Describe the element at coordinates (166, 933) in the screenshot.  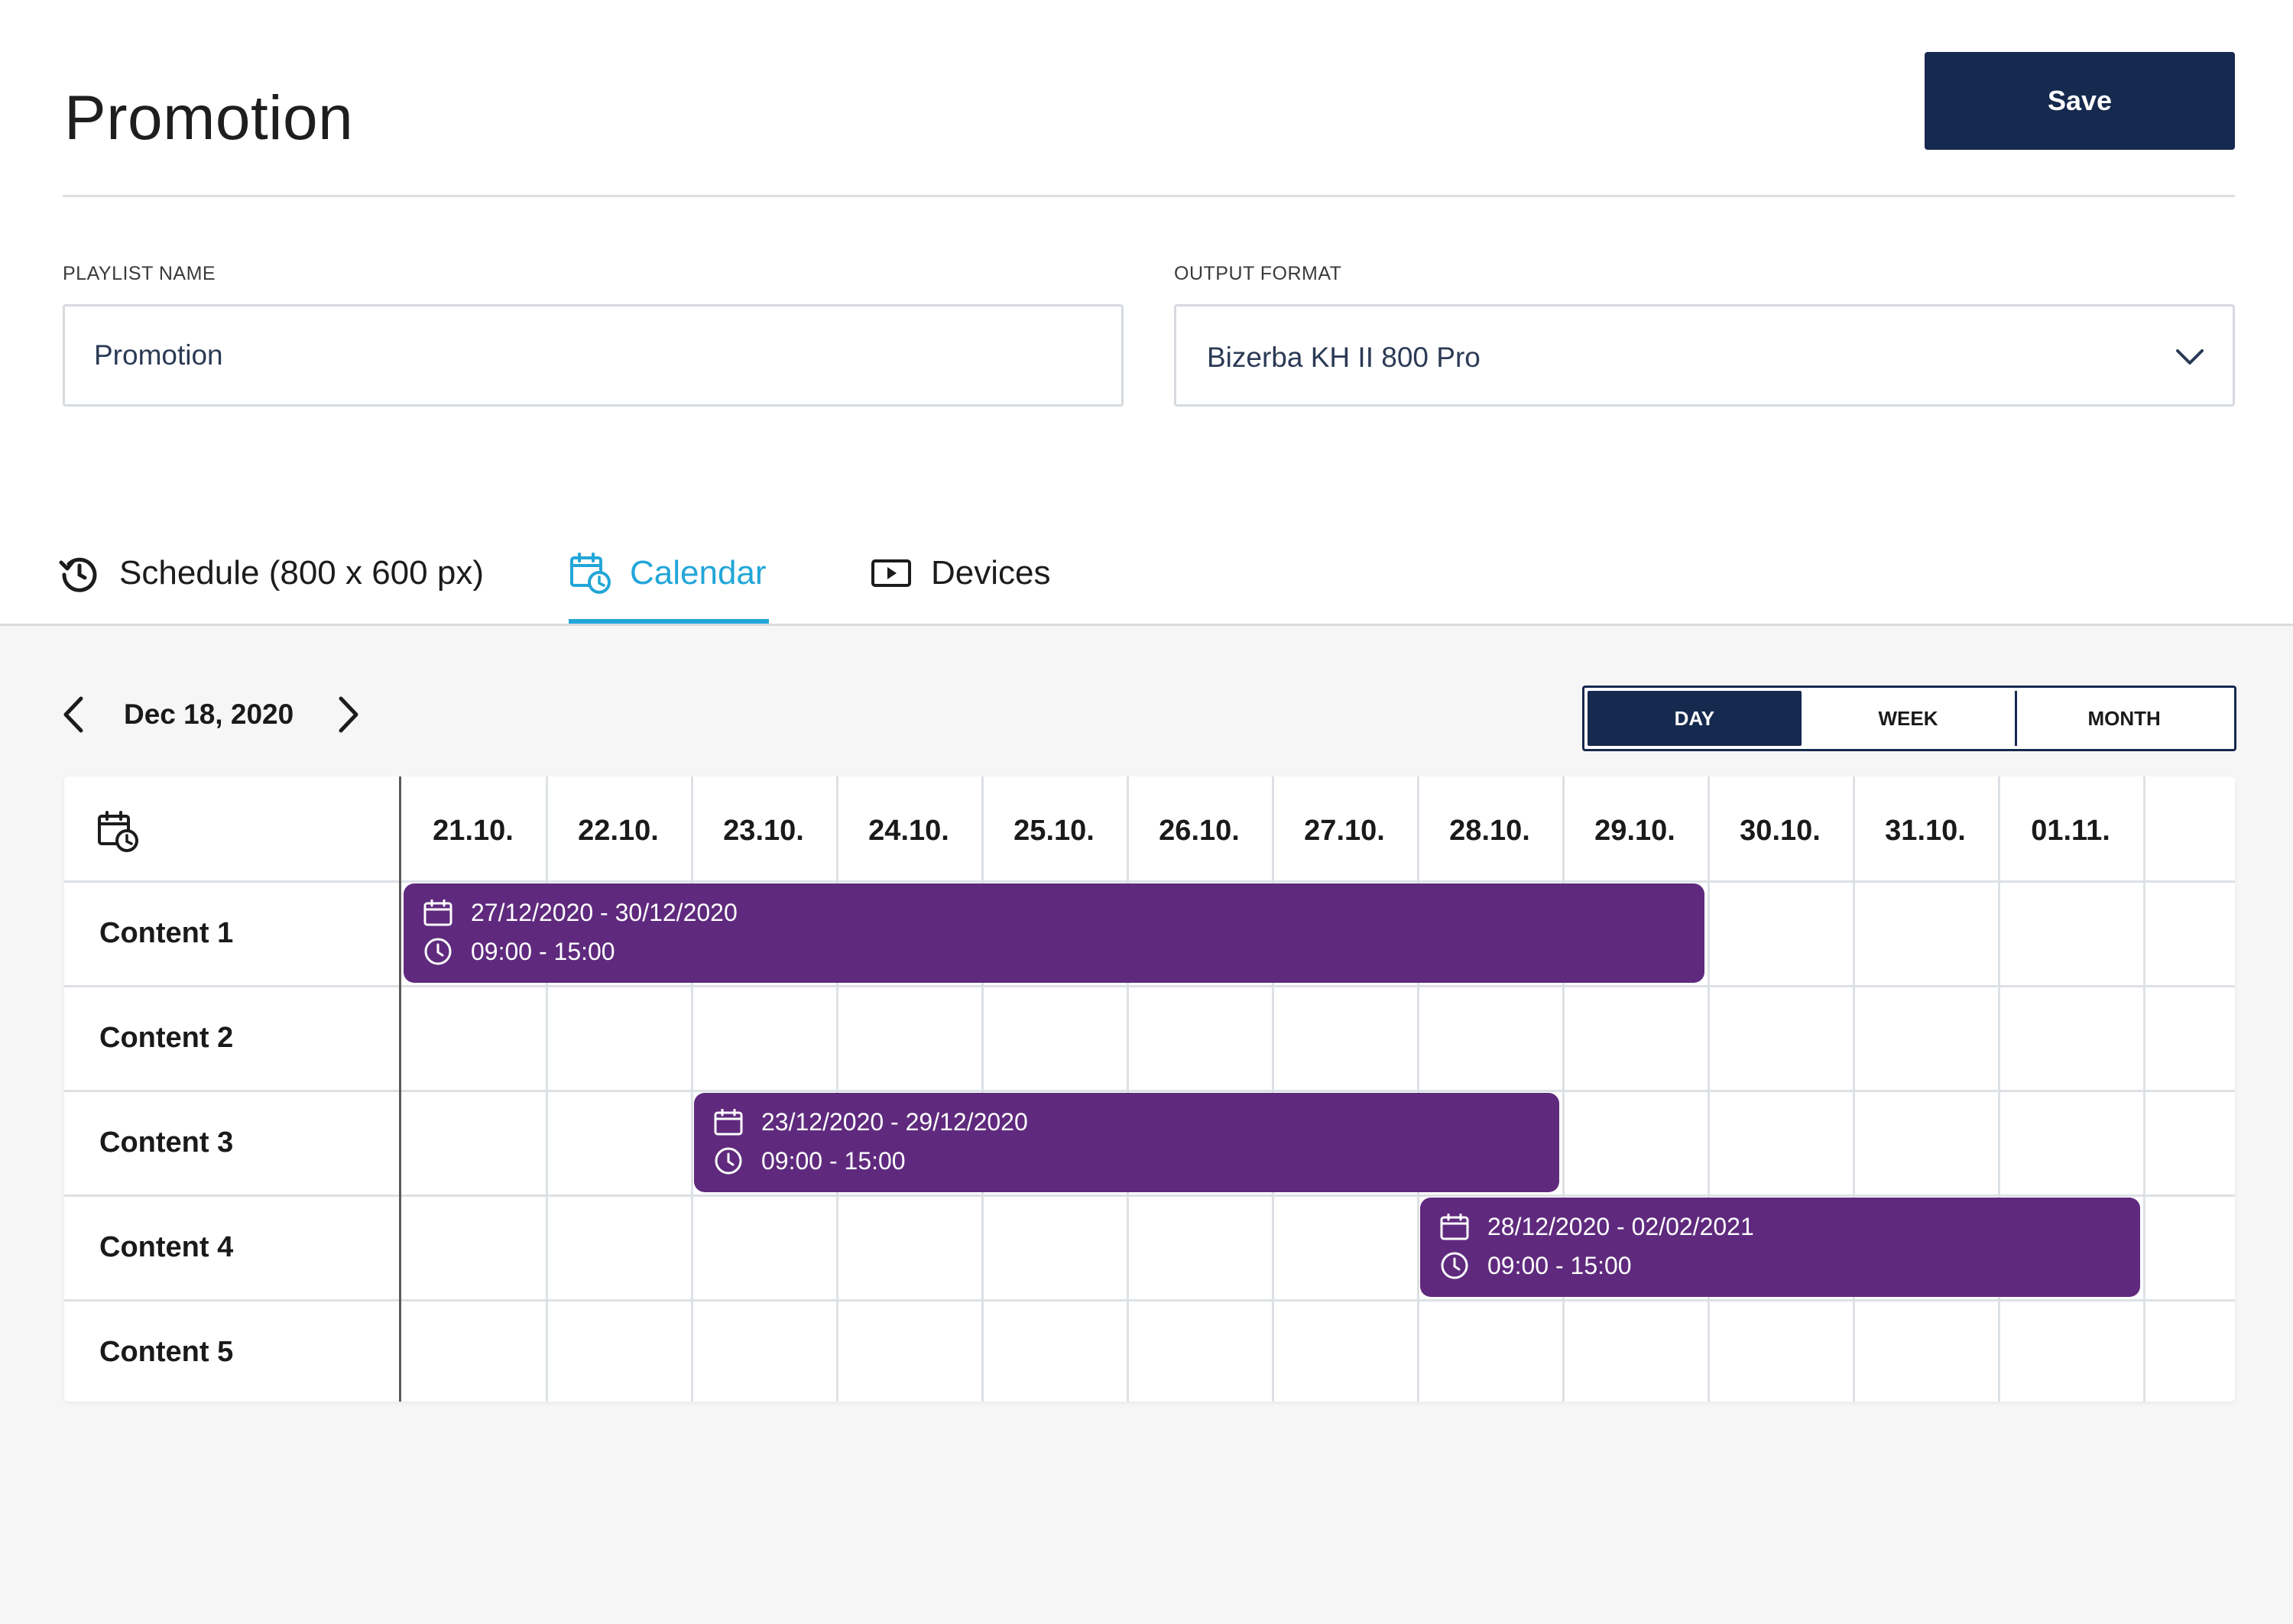
I see `row-label: Content 1` at that location.